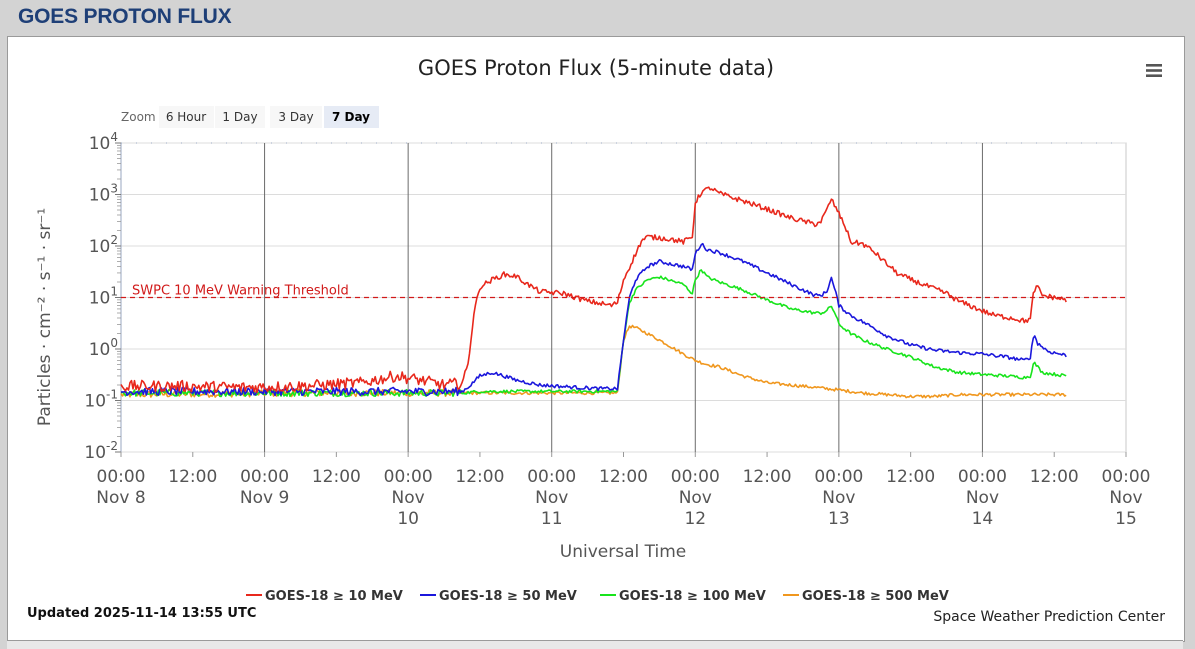  I want to click on y-axis-label: Particles · cm⁻² · s⁻¹ · sr⁻¹, so click(45, 317).